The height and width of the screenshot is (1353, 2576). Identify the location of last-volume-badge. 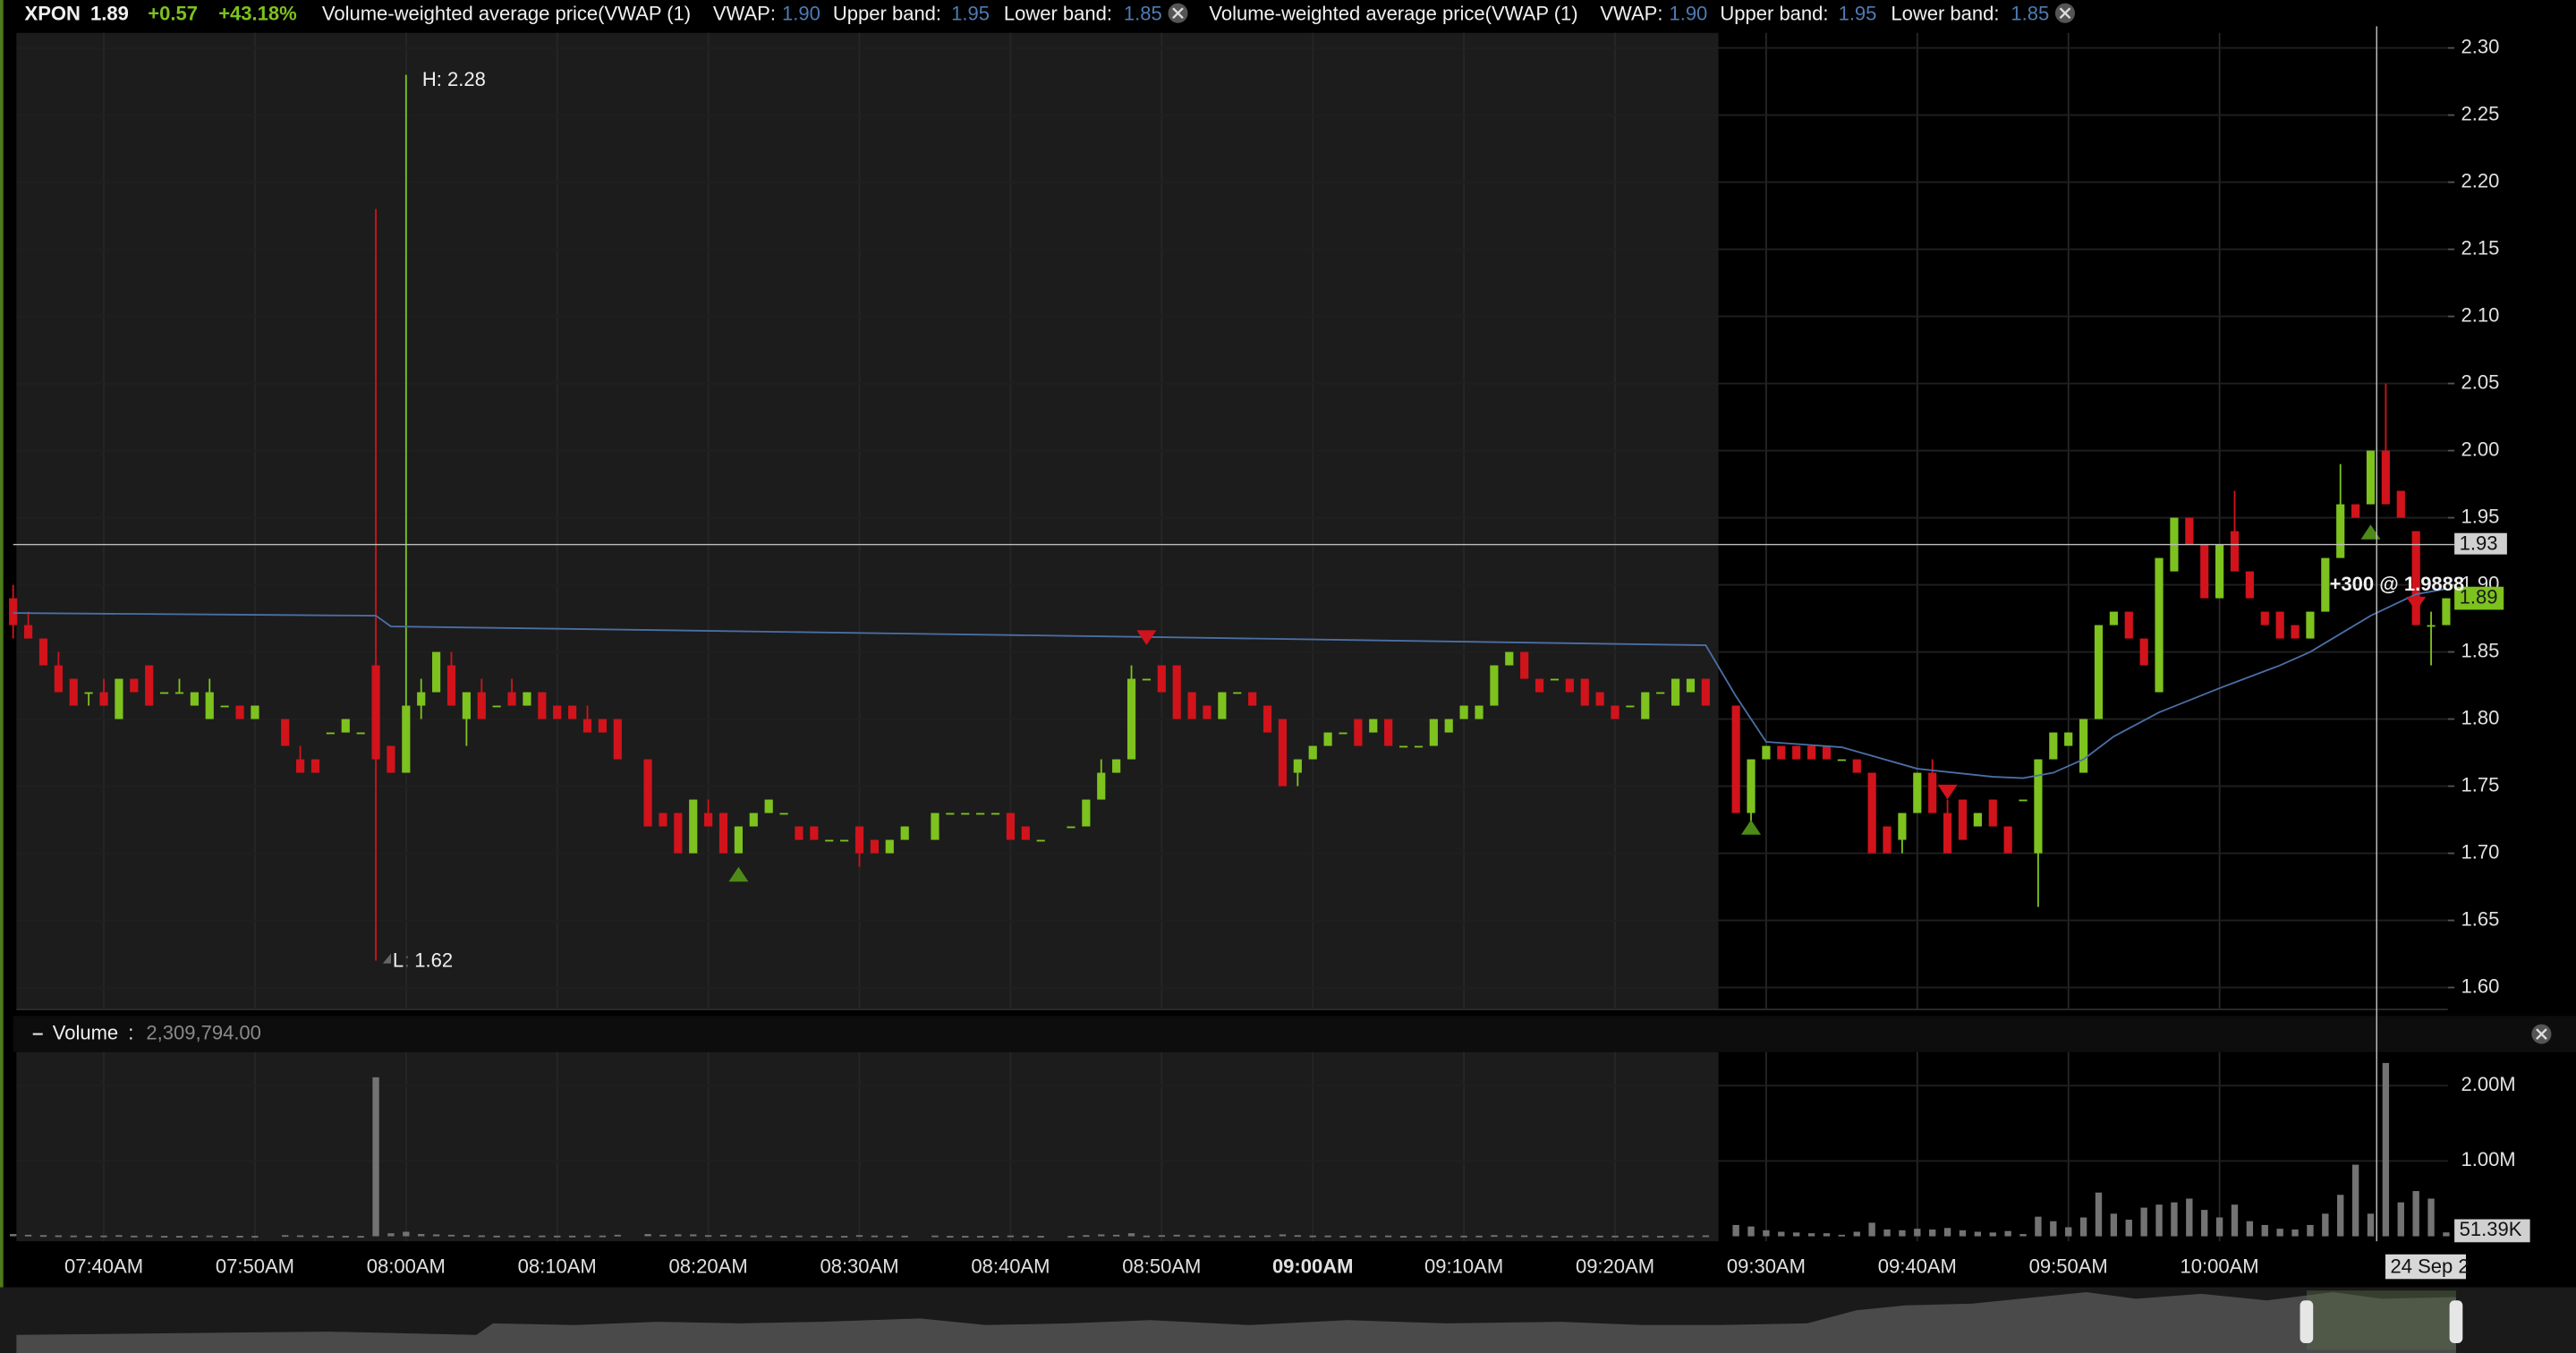
(2492, 1231).